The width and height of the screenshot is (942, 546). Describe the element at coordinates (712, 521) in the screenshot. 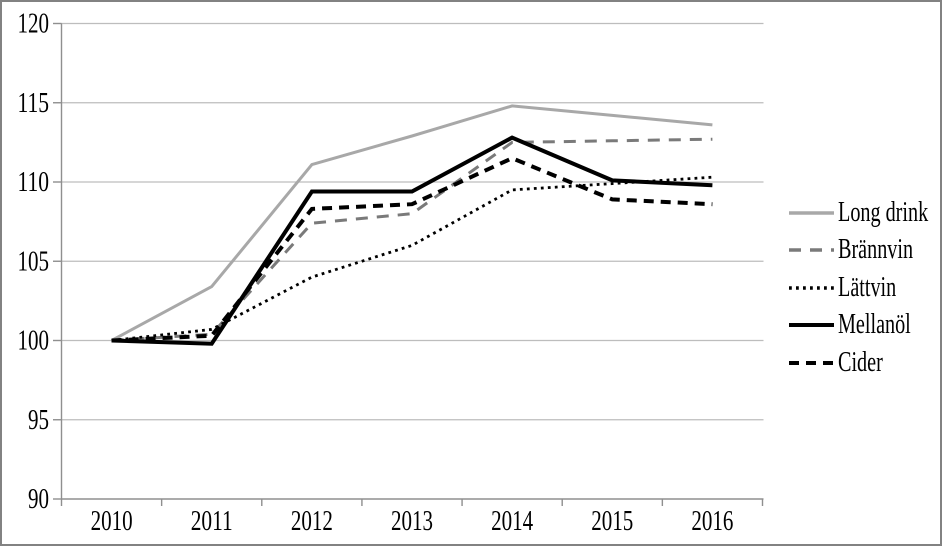

I see `x-axis-tick-label: 2016` at that location.